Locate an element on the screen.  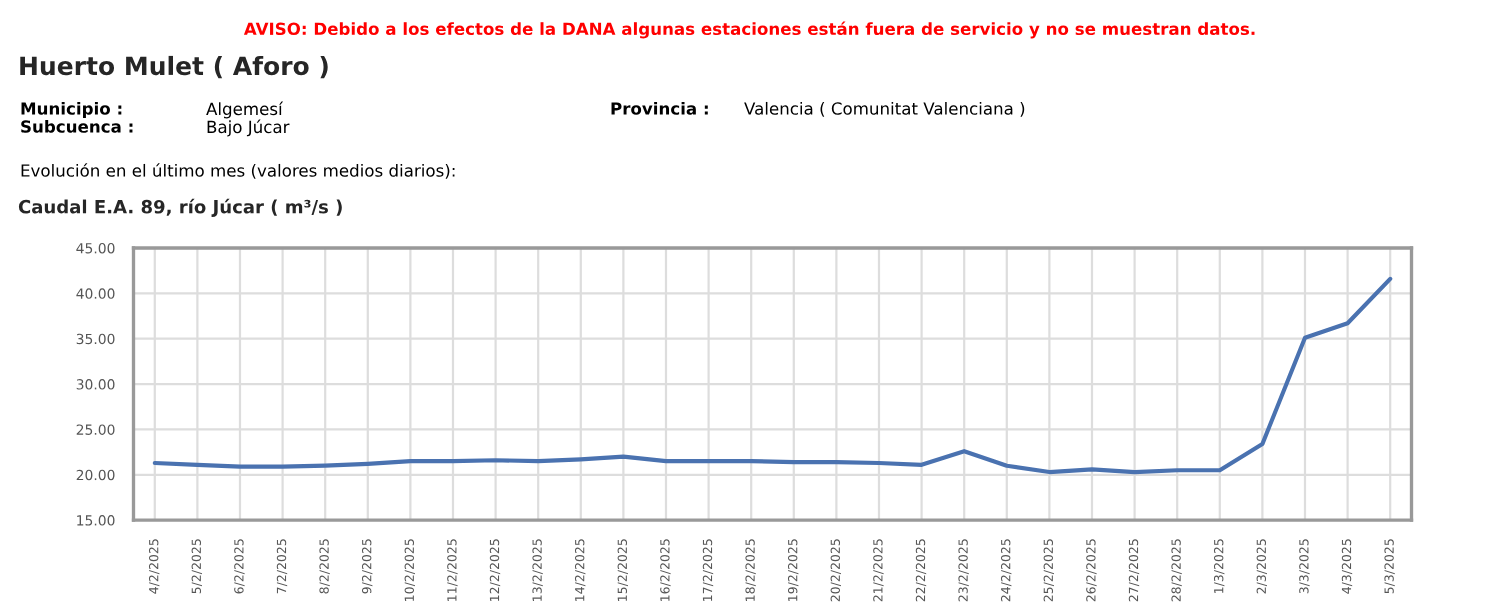
text: Valencia ( Comunitat Valenciana ) is located at coordinates (884, 109).